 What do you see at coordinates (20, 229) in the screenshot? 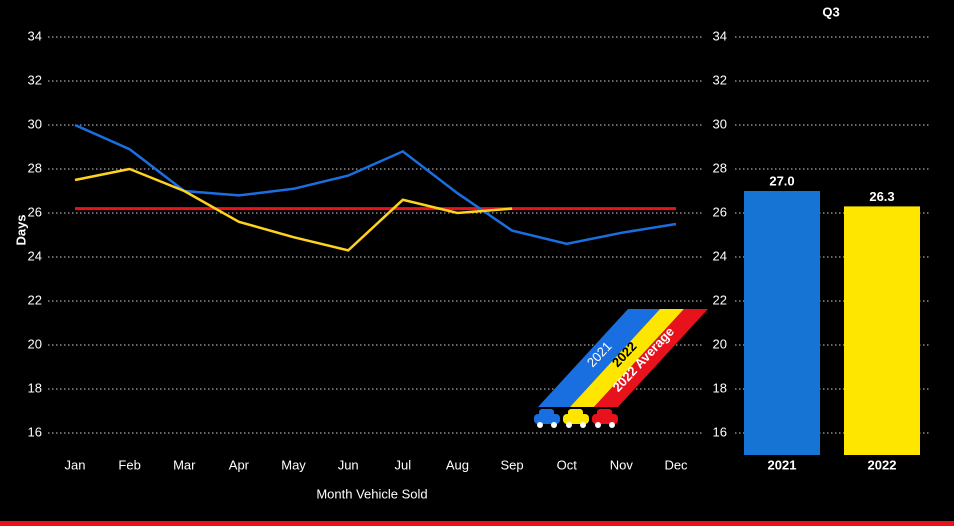
I see `y-axis-label: Days` at bounding box center [20, 229].